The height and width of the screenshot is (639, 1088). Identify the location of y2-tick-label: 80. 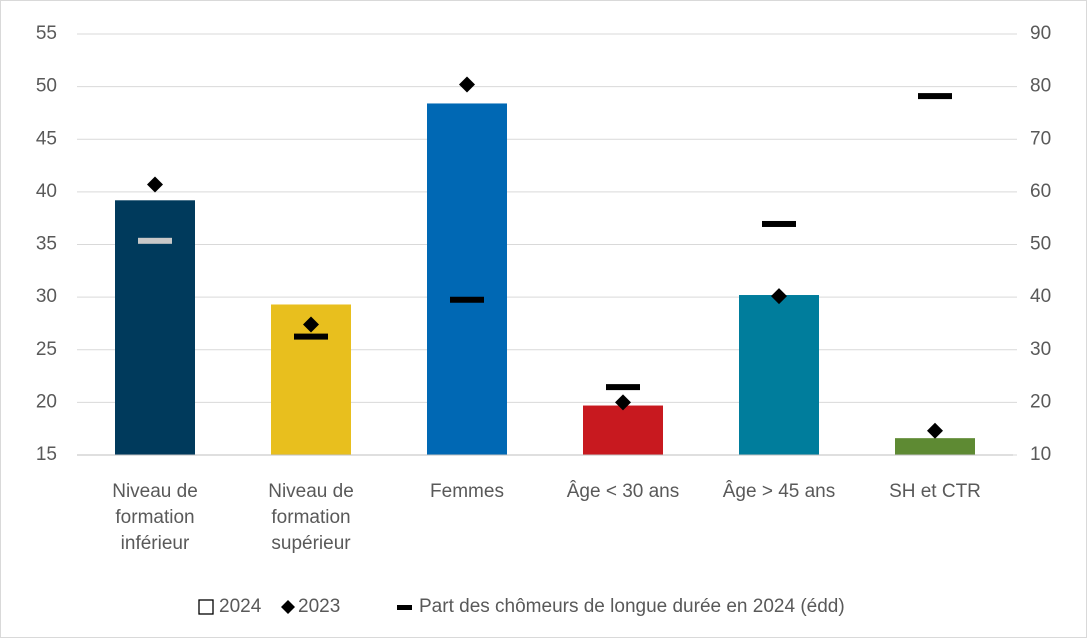
(1040, 86).